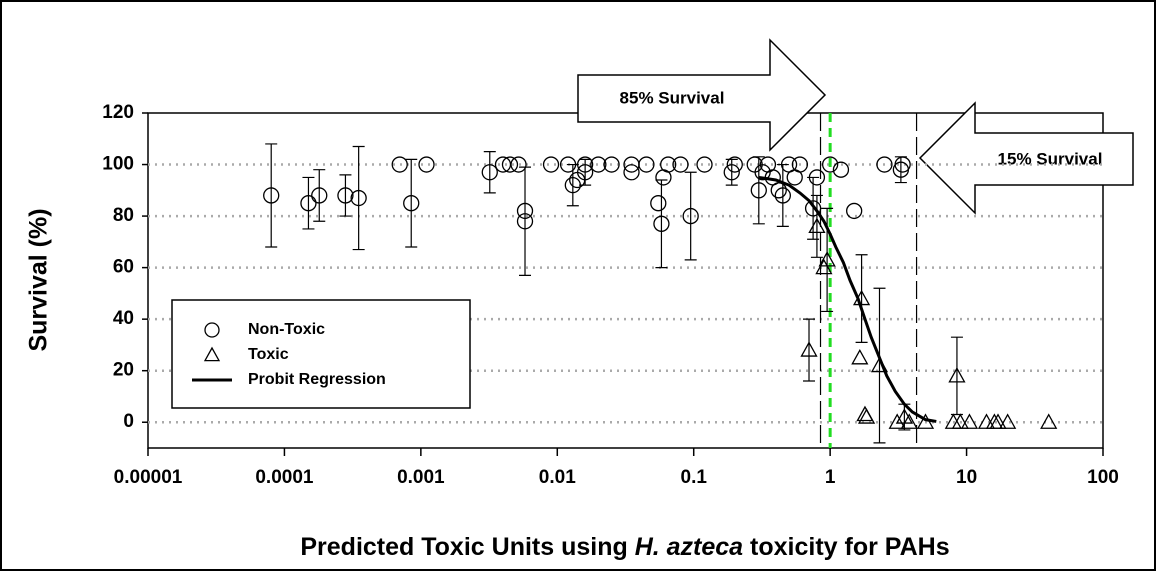 This screenshot has width=1156, height=571. What do you see at coordinates (118, 164) in the screenshot?
I see `y-tick-label: 100` at bounding box center [118, 164].